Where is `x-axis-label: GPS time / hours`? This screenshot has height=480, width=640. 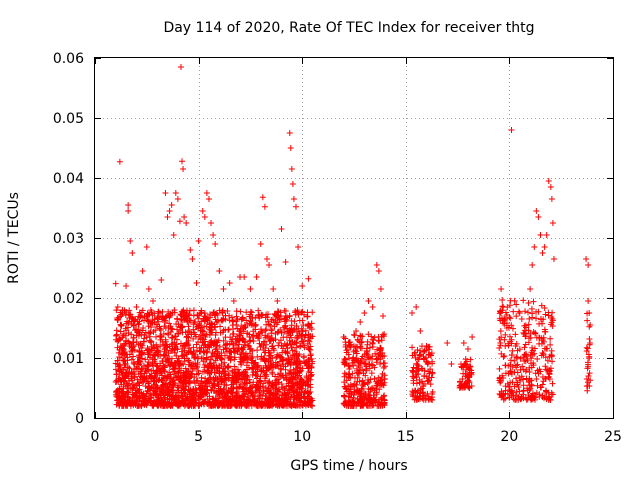 x-axis-label: GPS time / hours is located at coordinates (348, 466).